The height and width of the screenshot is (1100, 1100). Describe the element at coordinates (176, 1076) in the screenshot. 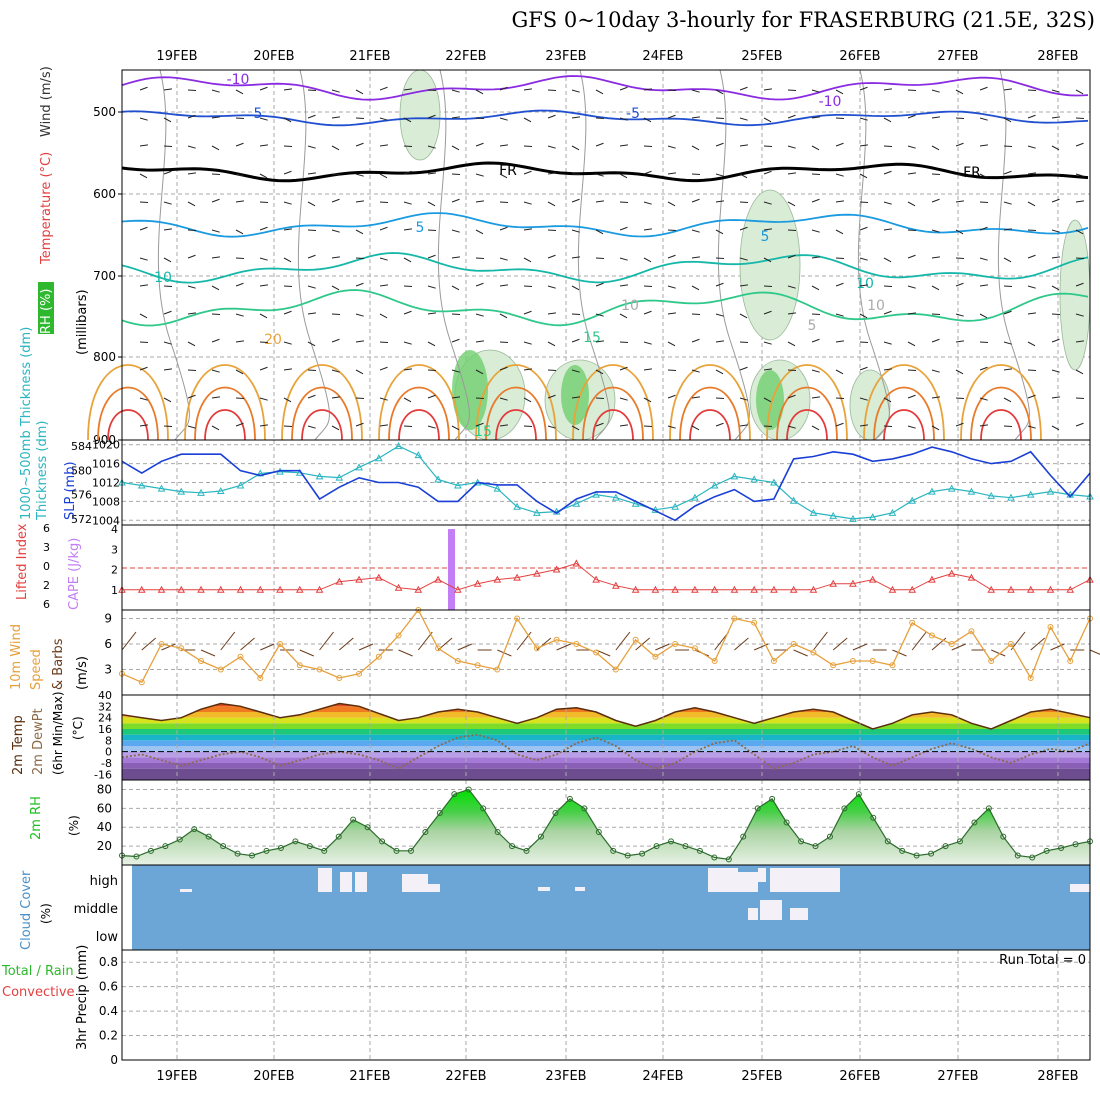

I see `bottom-date-label-0: 19FEB` at that location.